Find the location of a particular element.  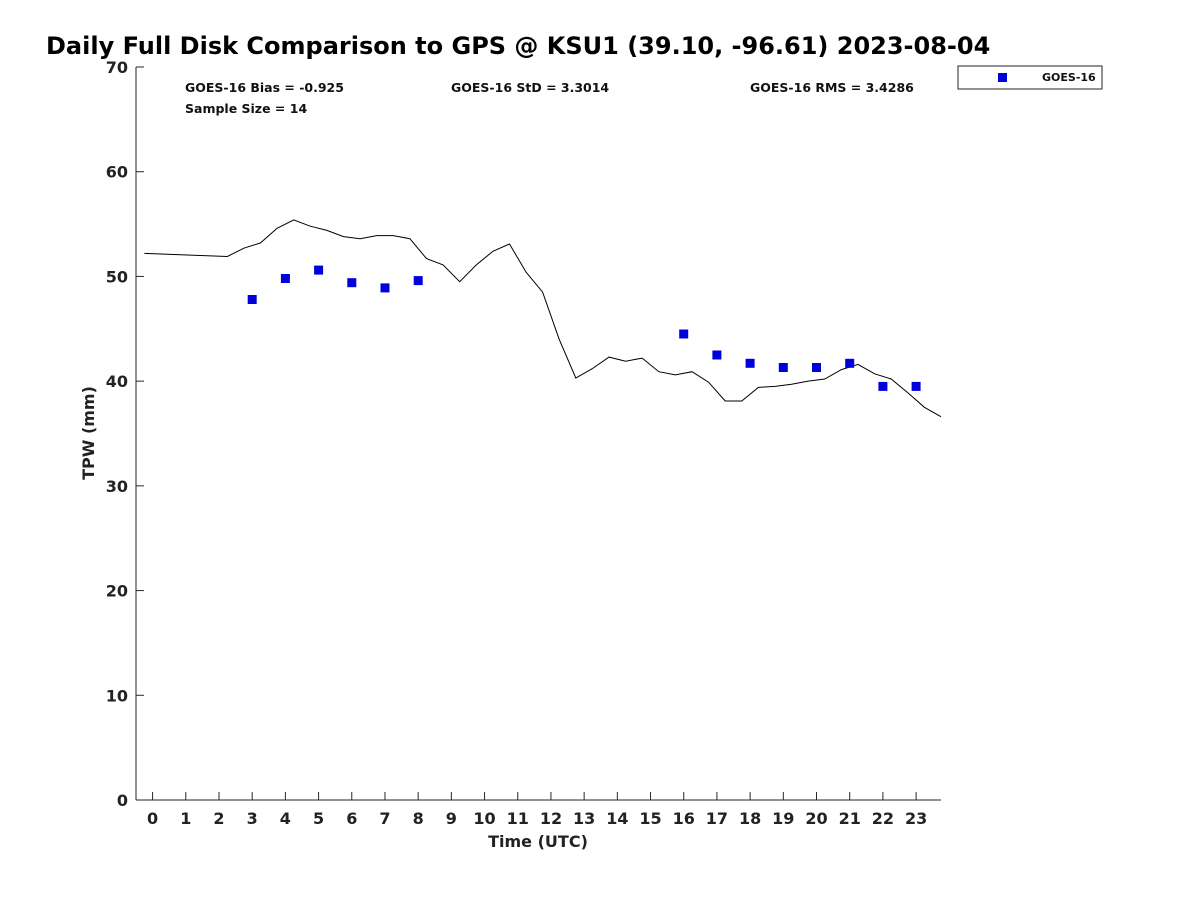

x-tick-label: 11 is located at coordinates (518, 818).